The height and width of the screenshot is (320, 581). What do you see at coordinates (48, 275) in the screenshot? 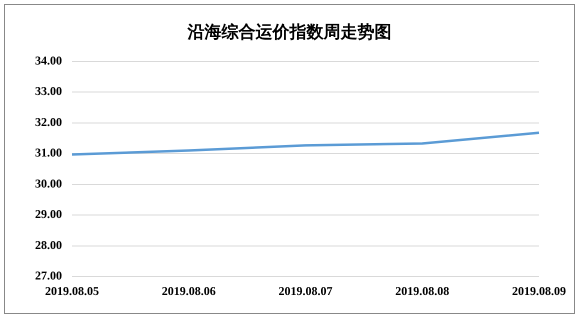
I see `y-tick-label: 27.00` at bounding box center [48, 275].